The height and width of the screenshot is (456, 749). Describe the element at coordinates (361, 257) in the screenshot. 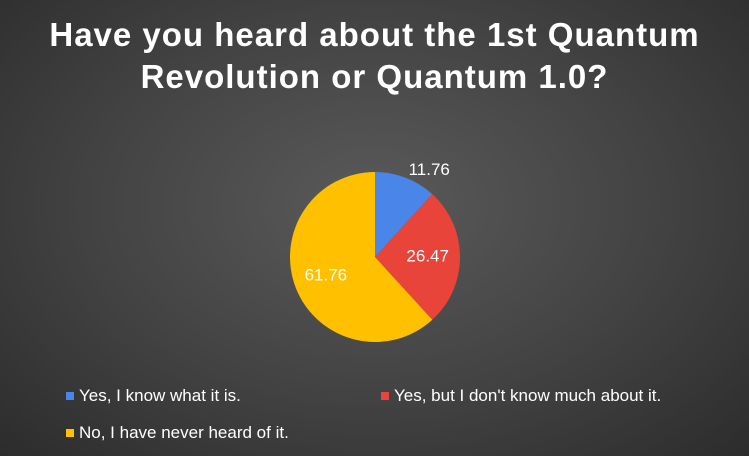

I see `pie-slice-never-heard` at that location.